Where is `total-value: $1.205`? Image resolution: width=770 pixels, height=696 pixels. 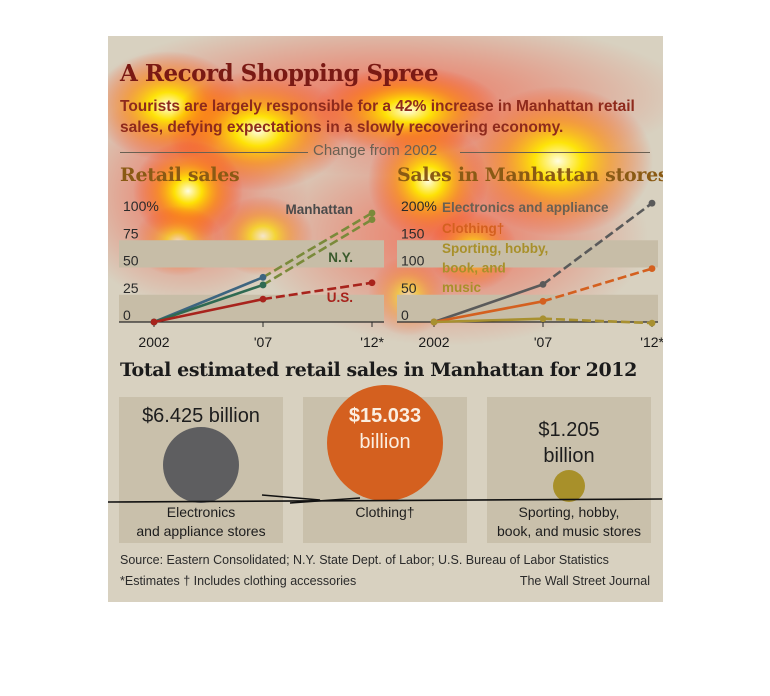
total-value: $1.205 is located at coordinates (569, 430).